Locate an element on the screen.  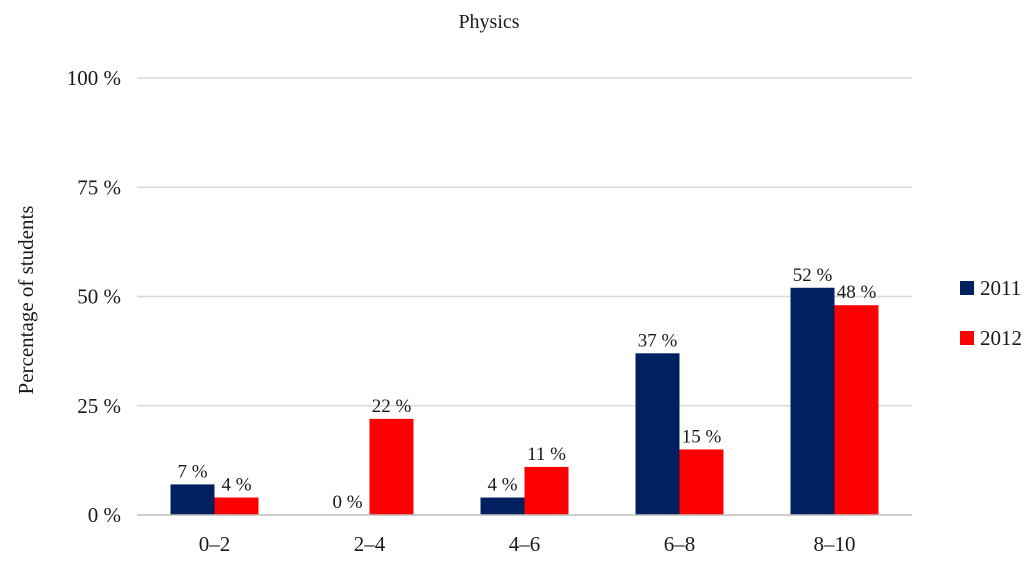
x-axis-categories: 0–2 2–4 4–6 6–8 8–10 is located at coordinates (527, 544).